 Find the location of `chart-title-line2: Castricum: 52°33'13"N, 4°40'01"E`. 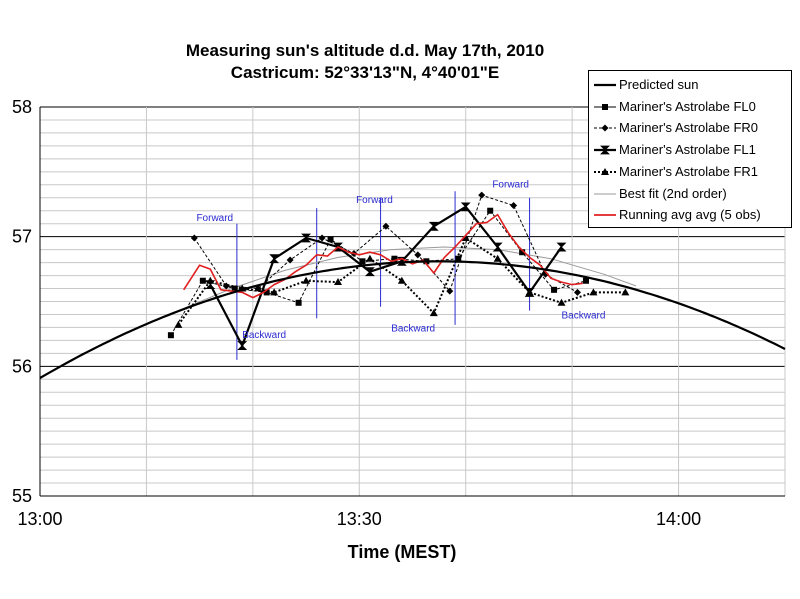

chart-title-line2: Castricum: 52°33'13"N, 4°40'01"E is located at coordinates (365, 72).